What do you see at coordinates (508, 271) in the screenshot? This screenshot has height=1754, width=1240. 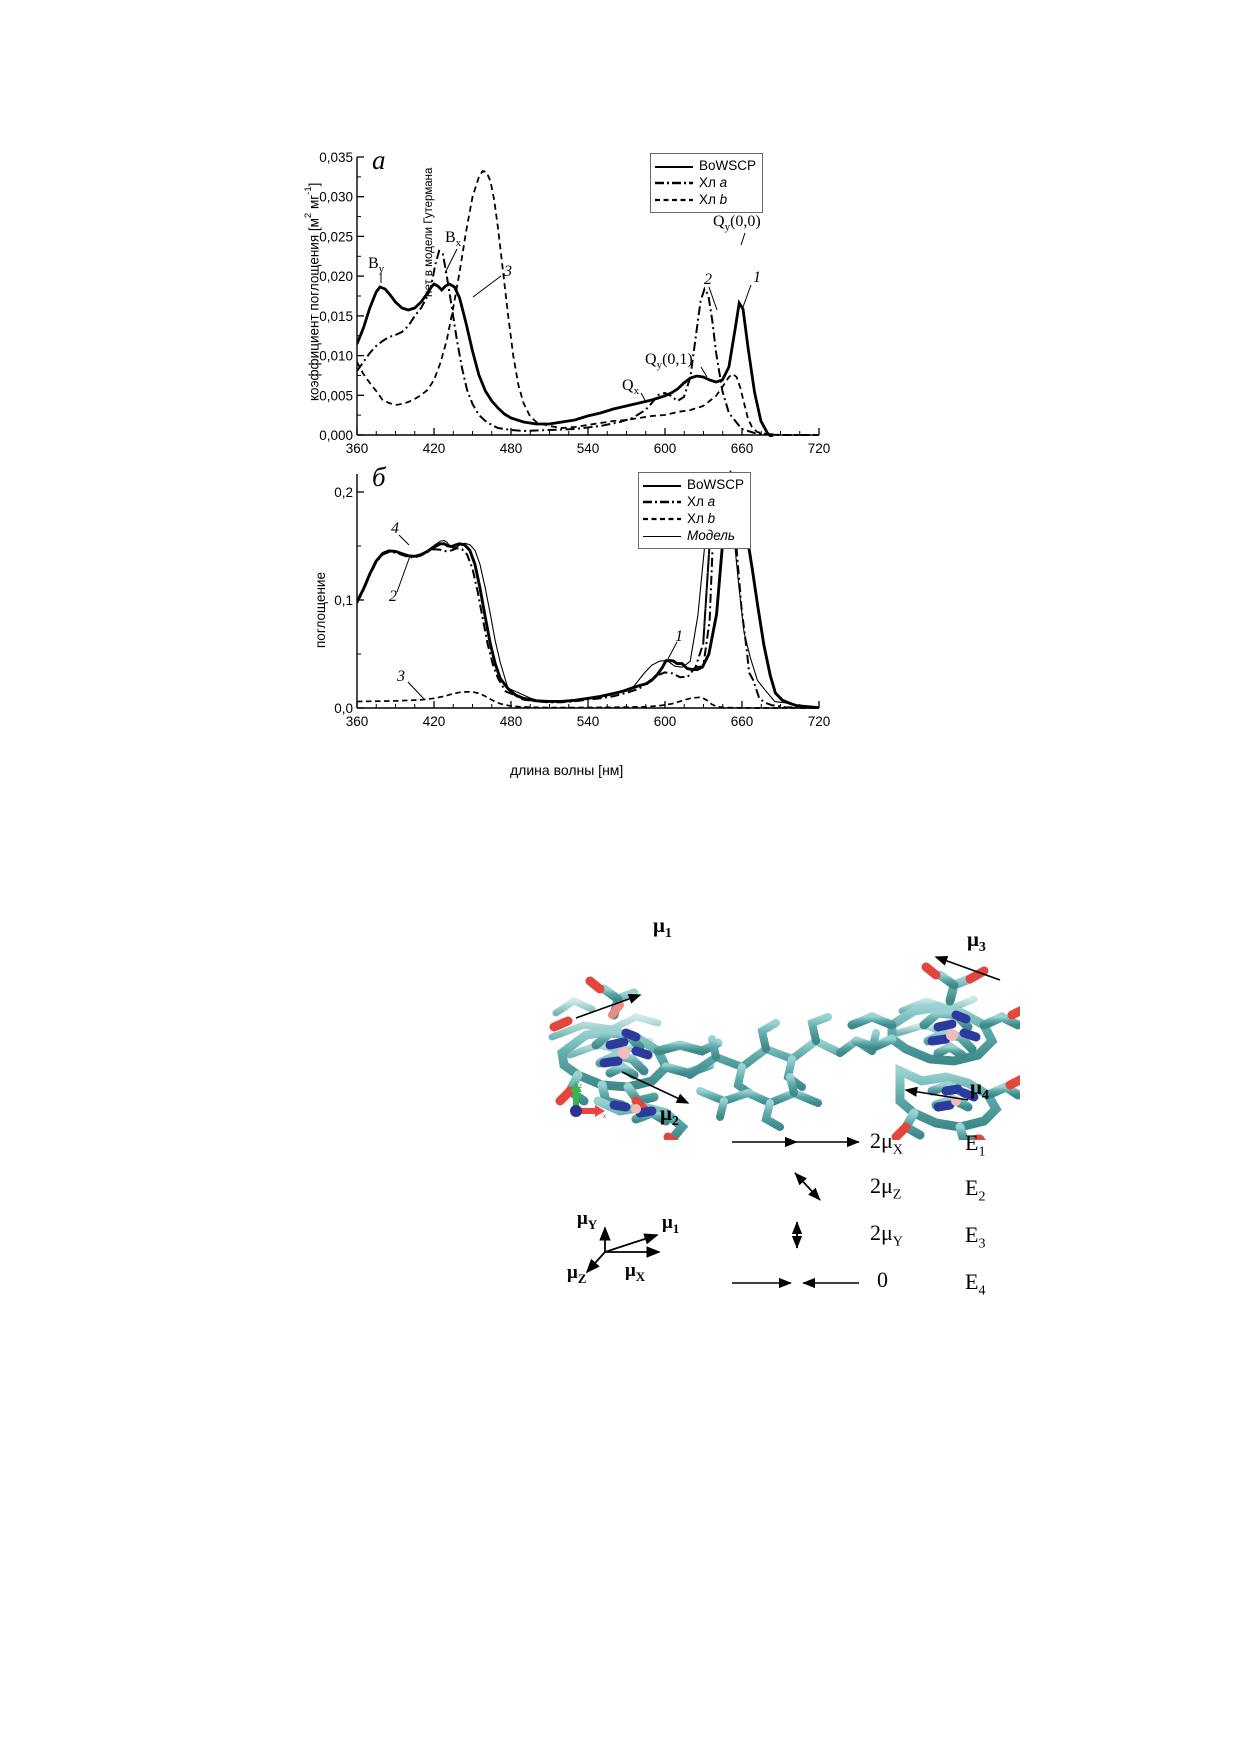 I see `panel-a-curve-number-3: 3` at bounding box center [508, 271].